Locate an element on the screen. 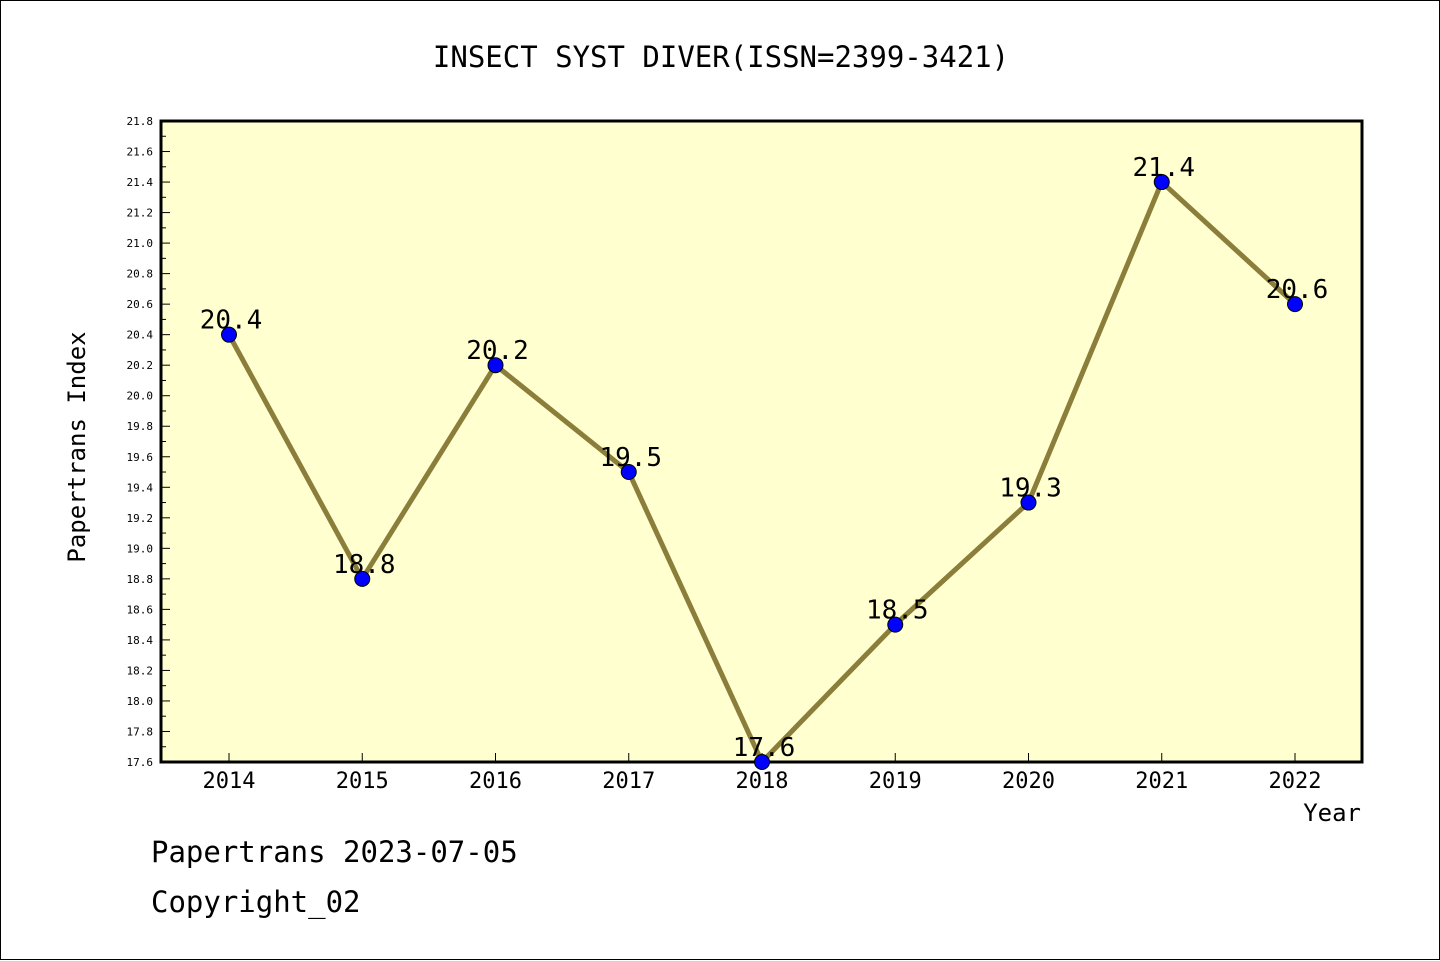 Image resolution: width=1440 pixels, height=961 pixels. y-tick-label: 18.4 is located at coordinates (140, 640).